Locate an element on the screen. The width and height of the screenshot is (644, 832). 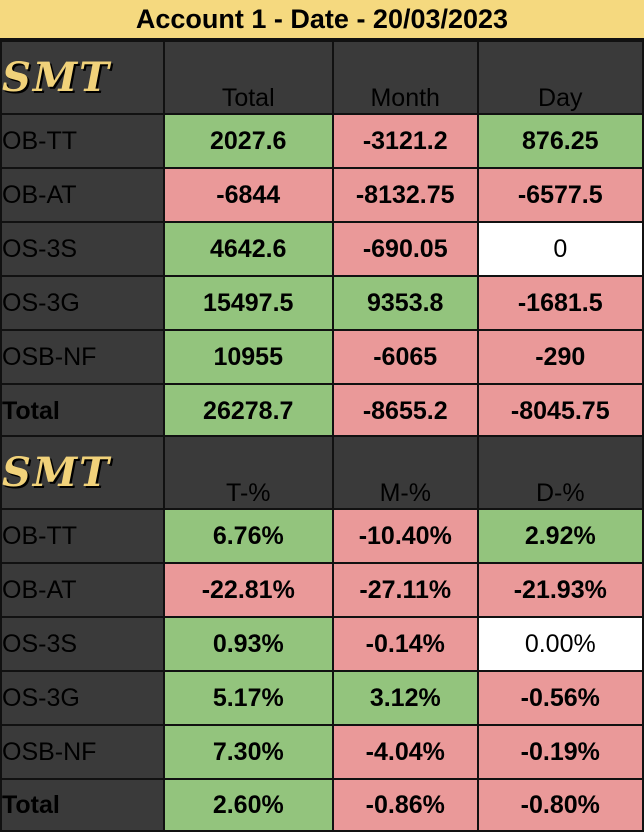
value-cell: -0.80% is located at coordinates (560, 805).